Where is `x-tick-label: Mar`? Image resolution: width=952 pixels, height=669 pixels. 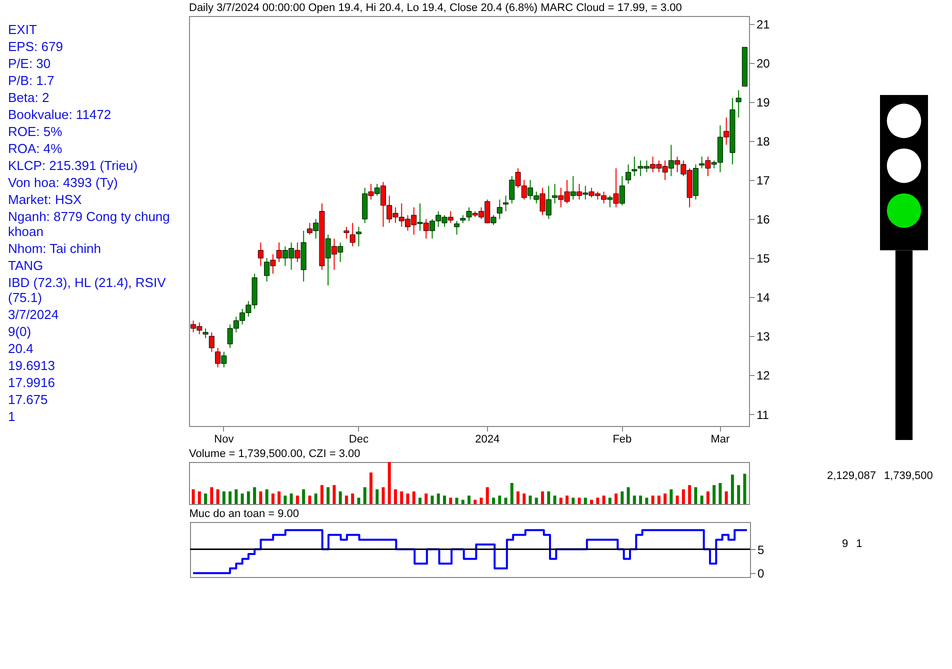
x-tick-label: Mar is located at coordinates (720, 440).